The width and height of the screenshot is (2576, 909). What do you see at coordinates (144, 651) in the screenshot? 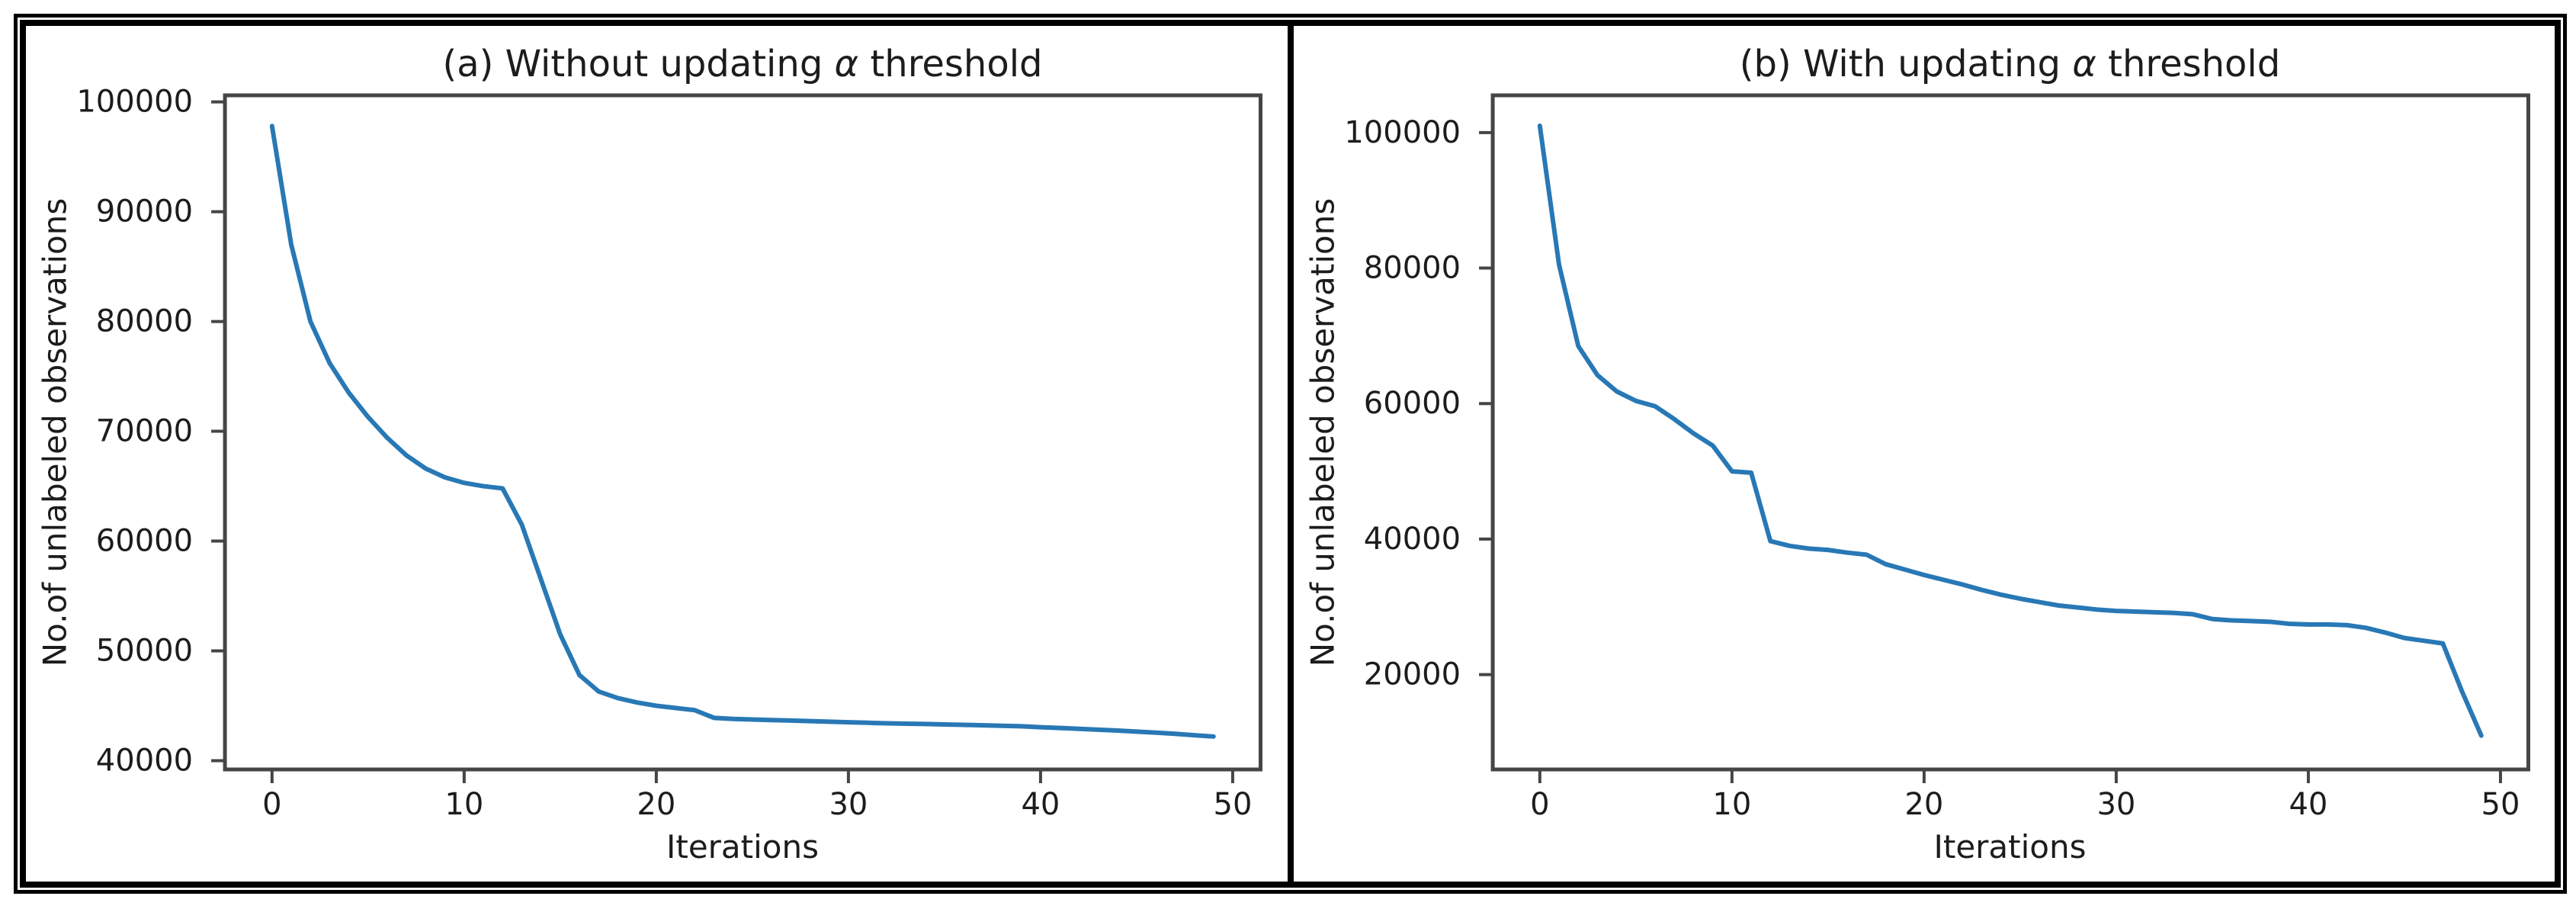
I see `y-tick-label: 50000` at bounding box center [144, 651].